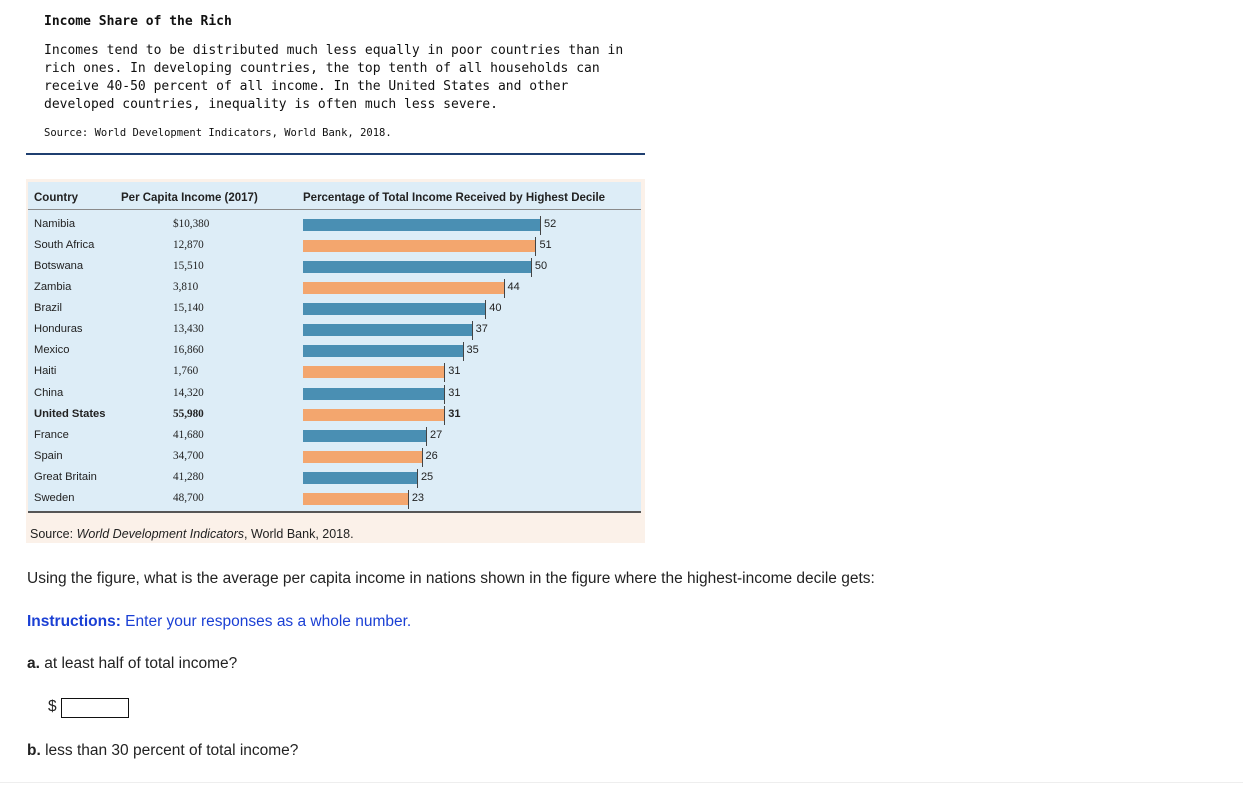 The image size is (1243, 797). What do you see at coordinates (545, 245) in the screenshot?
I see `percentage-label: 51` at bounding box center [545, 245].